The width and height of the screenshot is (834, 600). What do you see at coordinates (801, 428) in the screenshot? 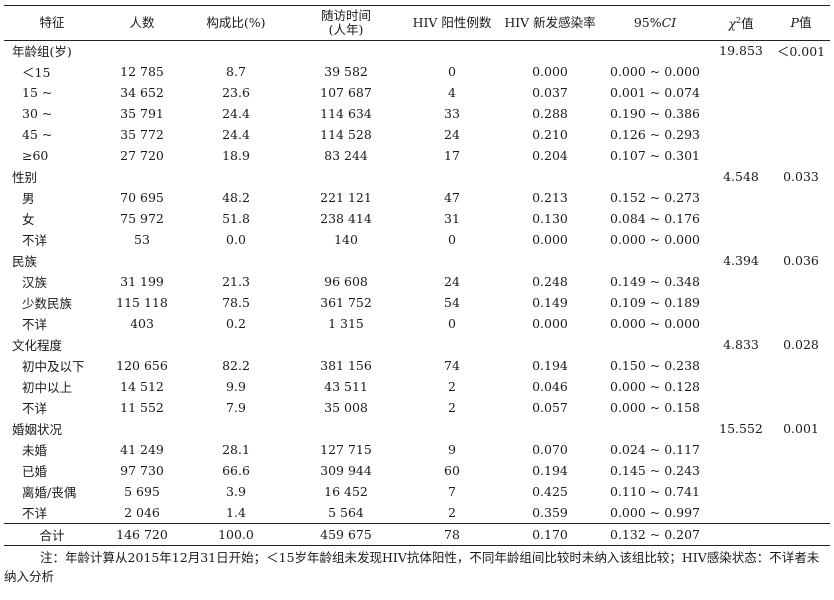
I see `p-value: 0.001` at bounding box center [801, 428].